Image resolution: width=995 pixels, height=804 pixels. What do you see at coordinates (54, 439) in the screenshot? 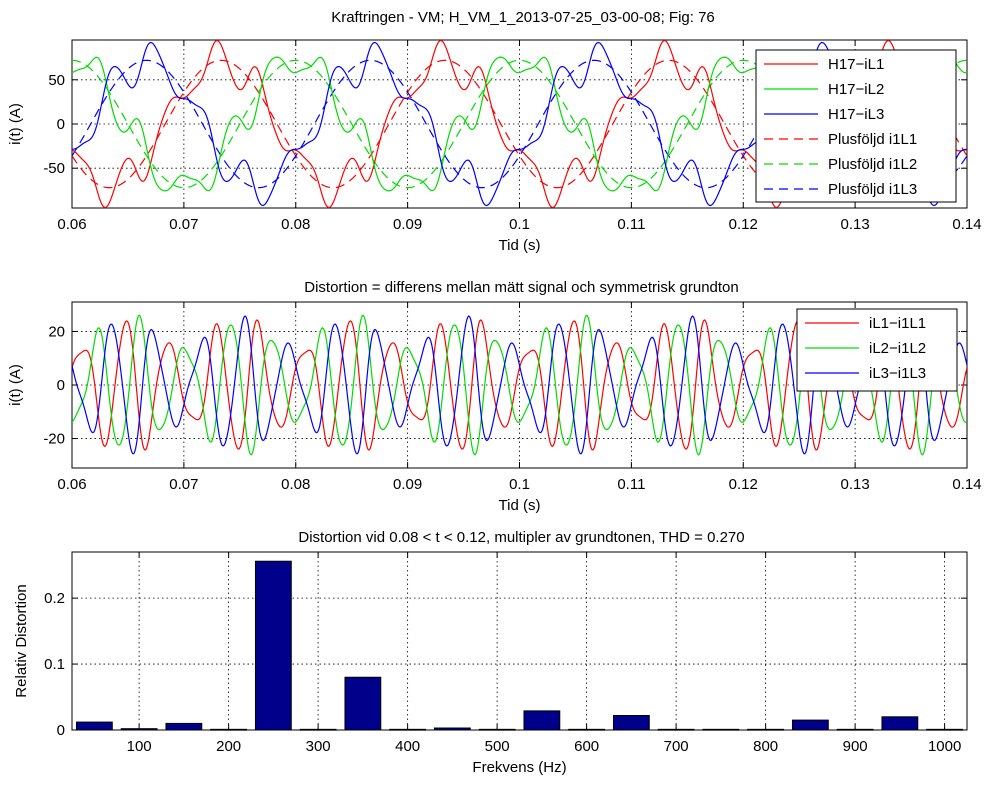
I see `y-tick-label: -20` at bounding box center [54, 439].